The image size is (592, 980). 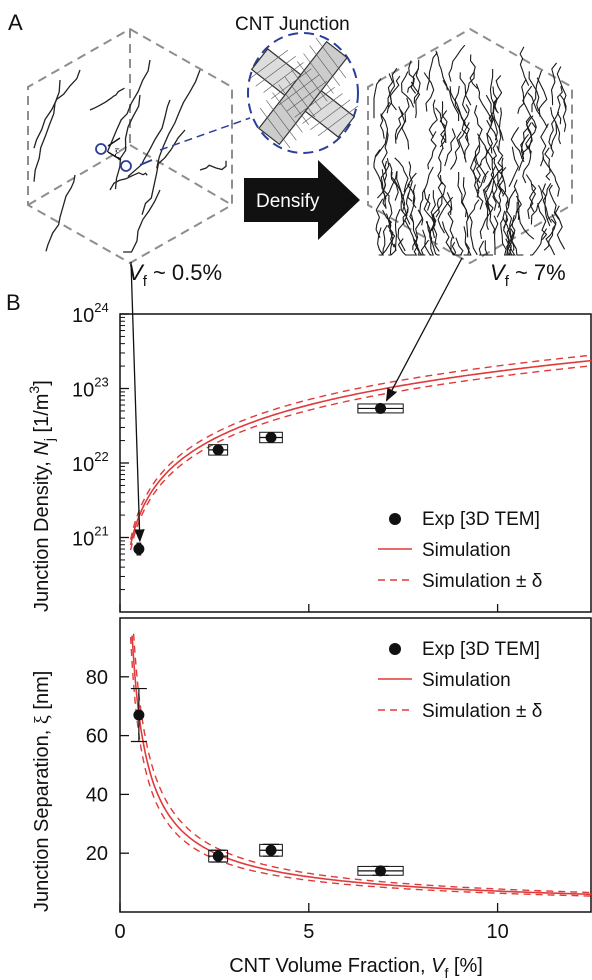 I want to click on simulation-upper-curve, so click(x=360, y=447).